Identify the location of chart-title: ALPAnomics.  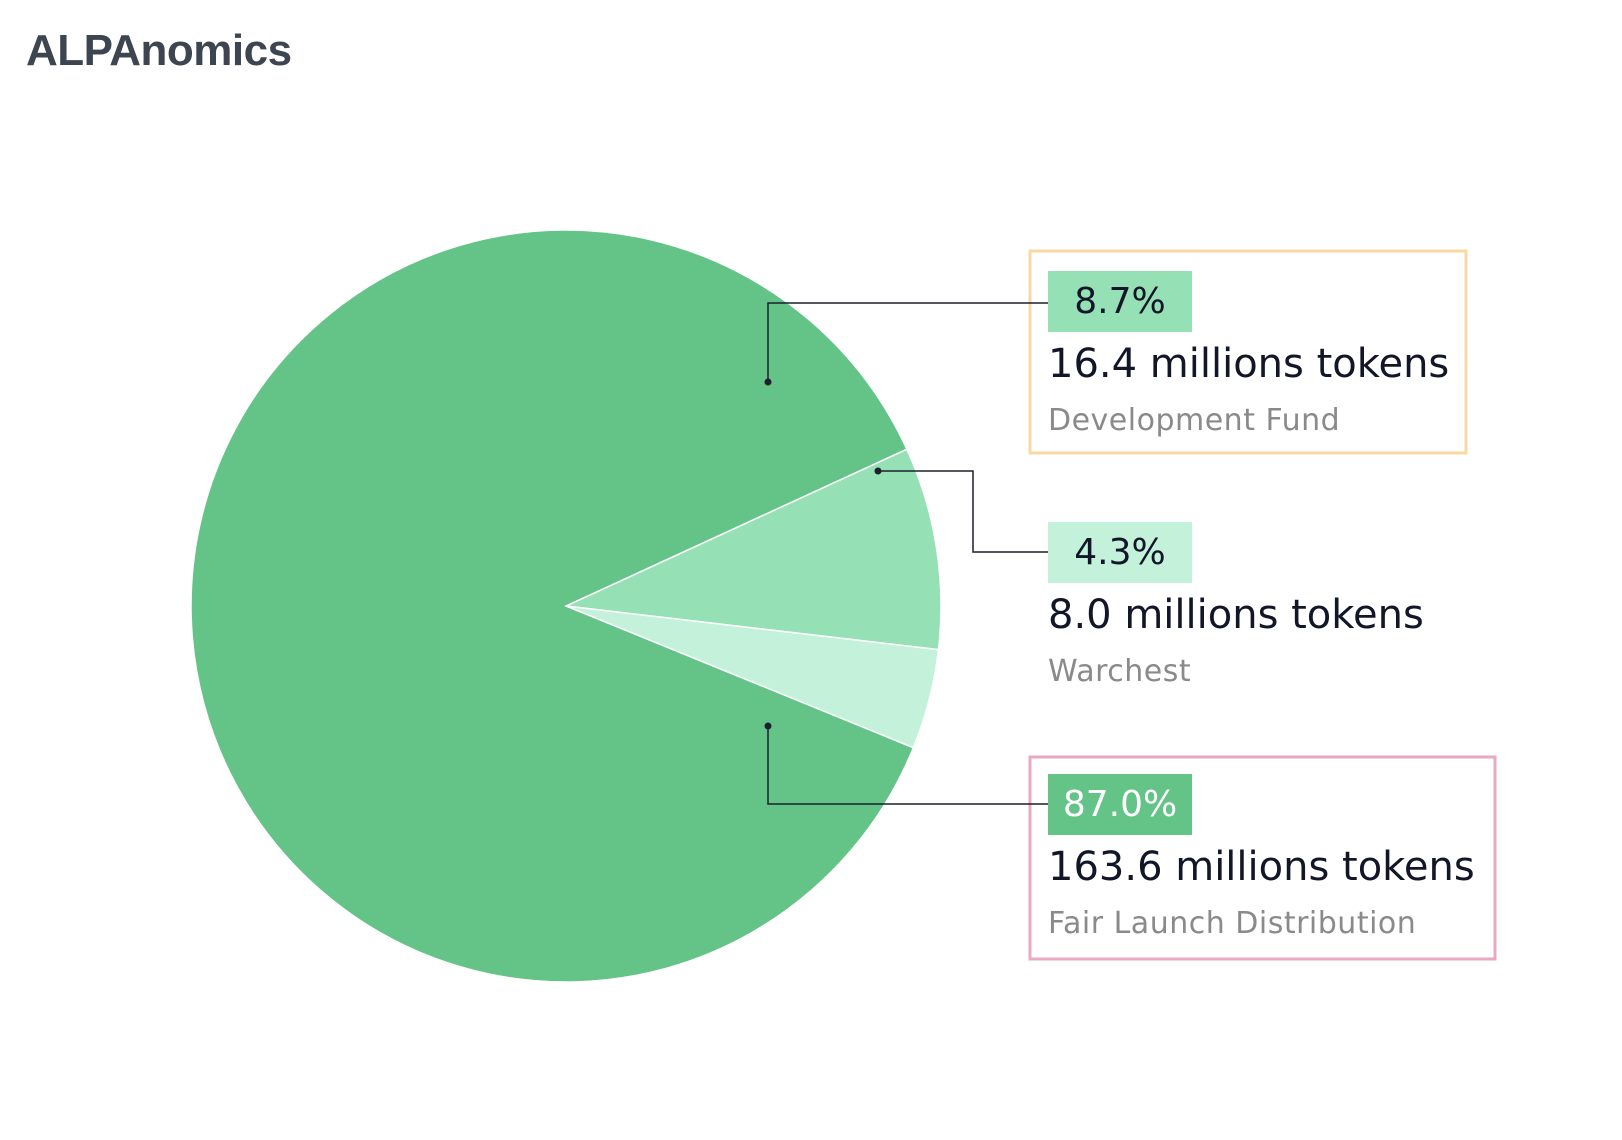
(159, 50).